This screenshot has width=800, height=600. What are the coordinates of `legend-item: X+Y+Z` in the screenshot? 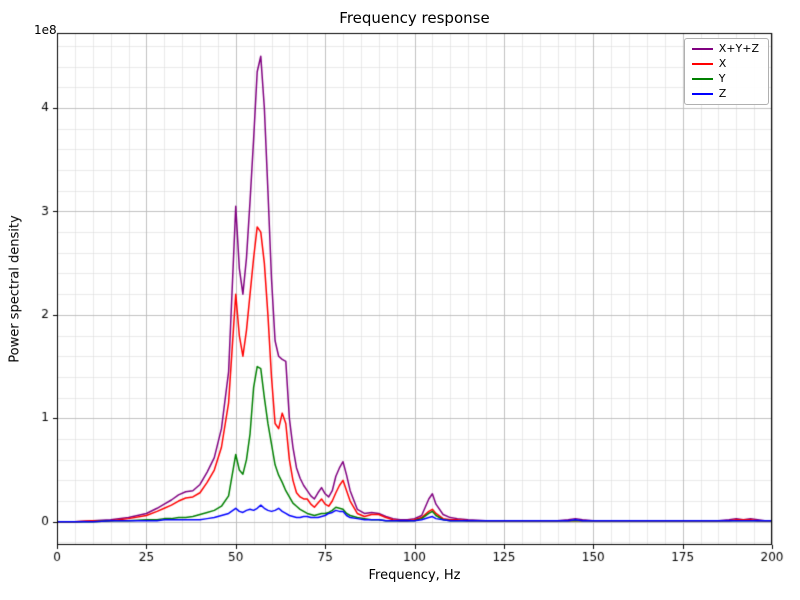 It's located at (725, 48).